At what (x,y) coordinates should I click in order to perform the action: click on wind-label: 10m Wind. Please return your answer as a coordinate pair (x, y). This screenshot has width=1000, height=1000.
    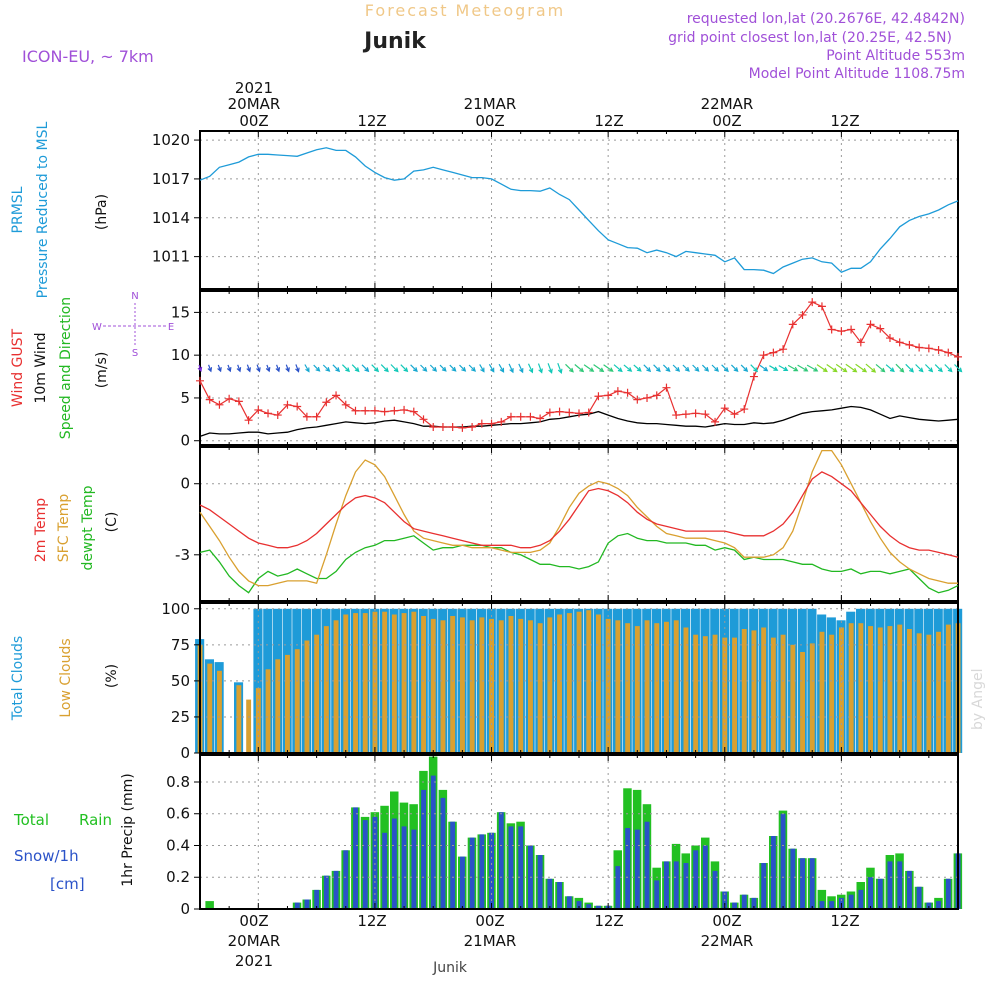
    Looking at the image, I should click on (41, 367).